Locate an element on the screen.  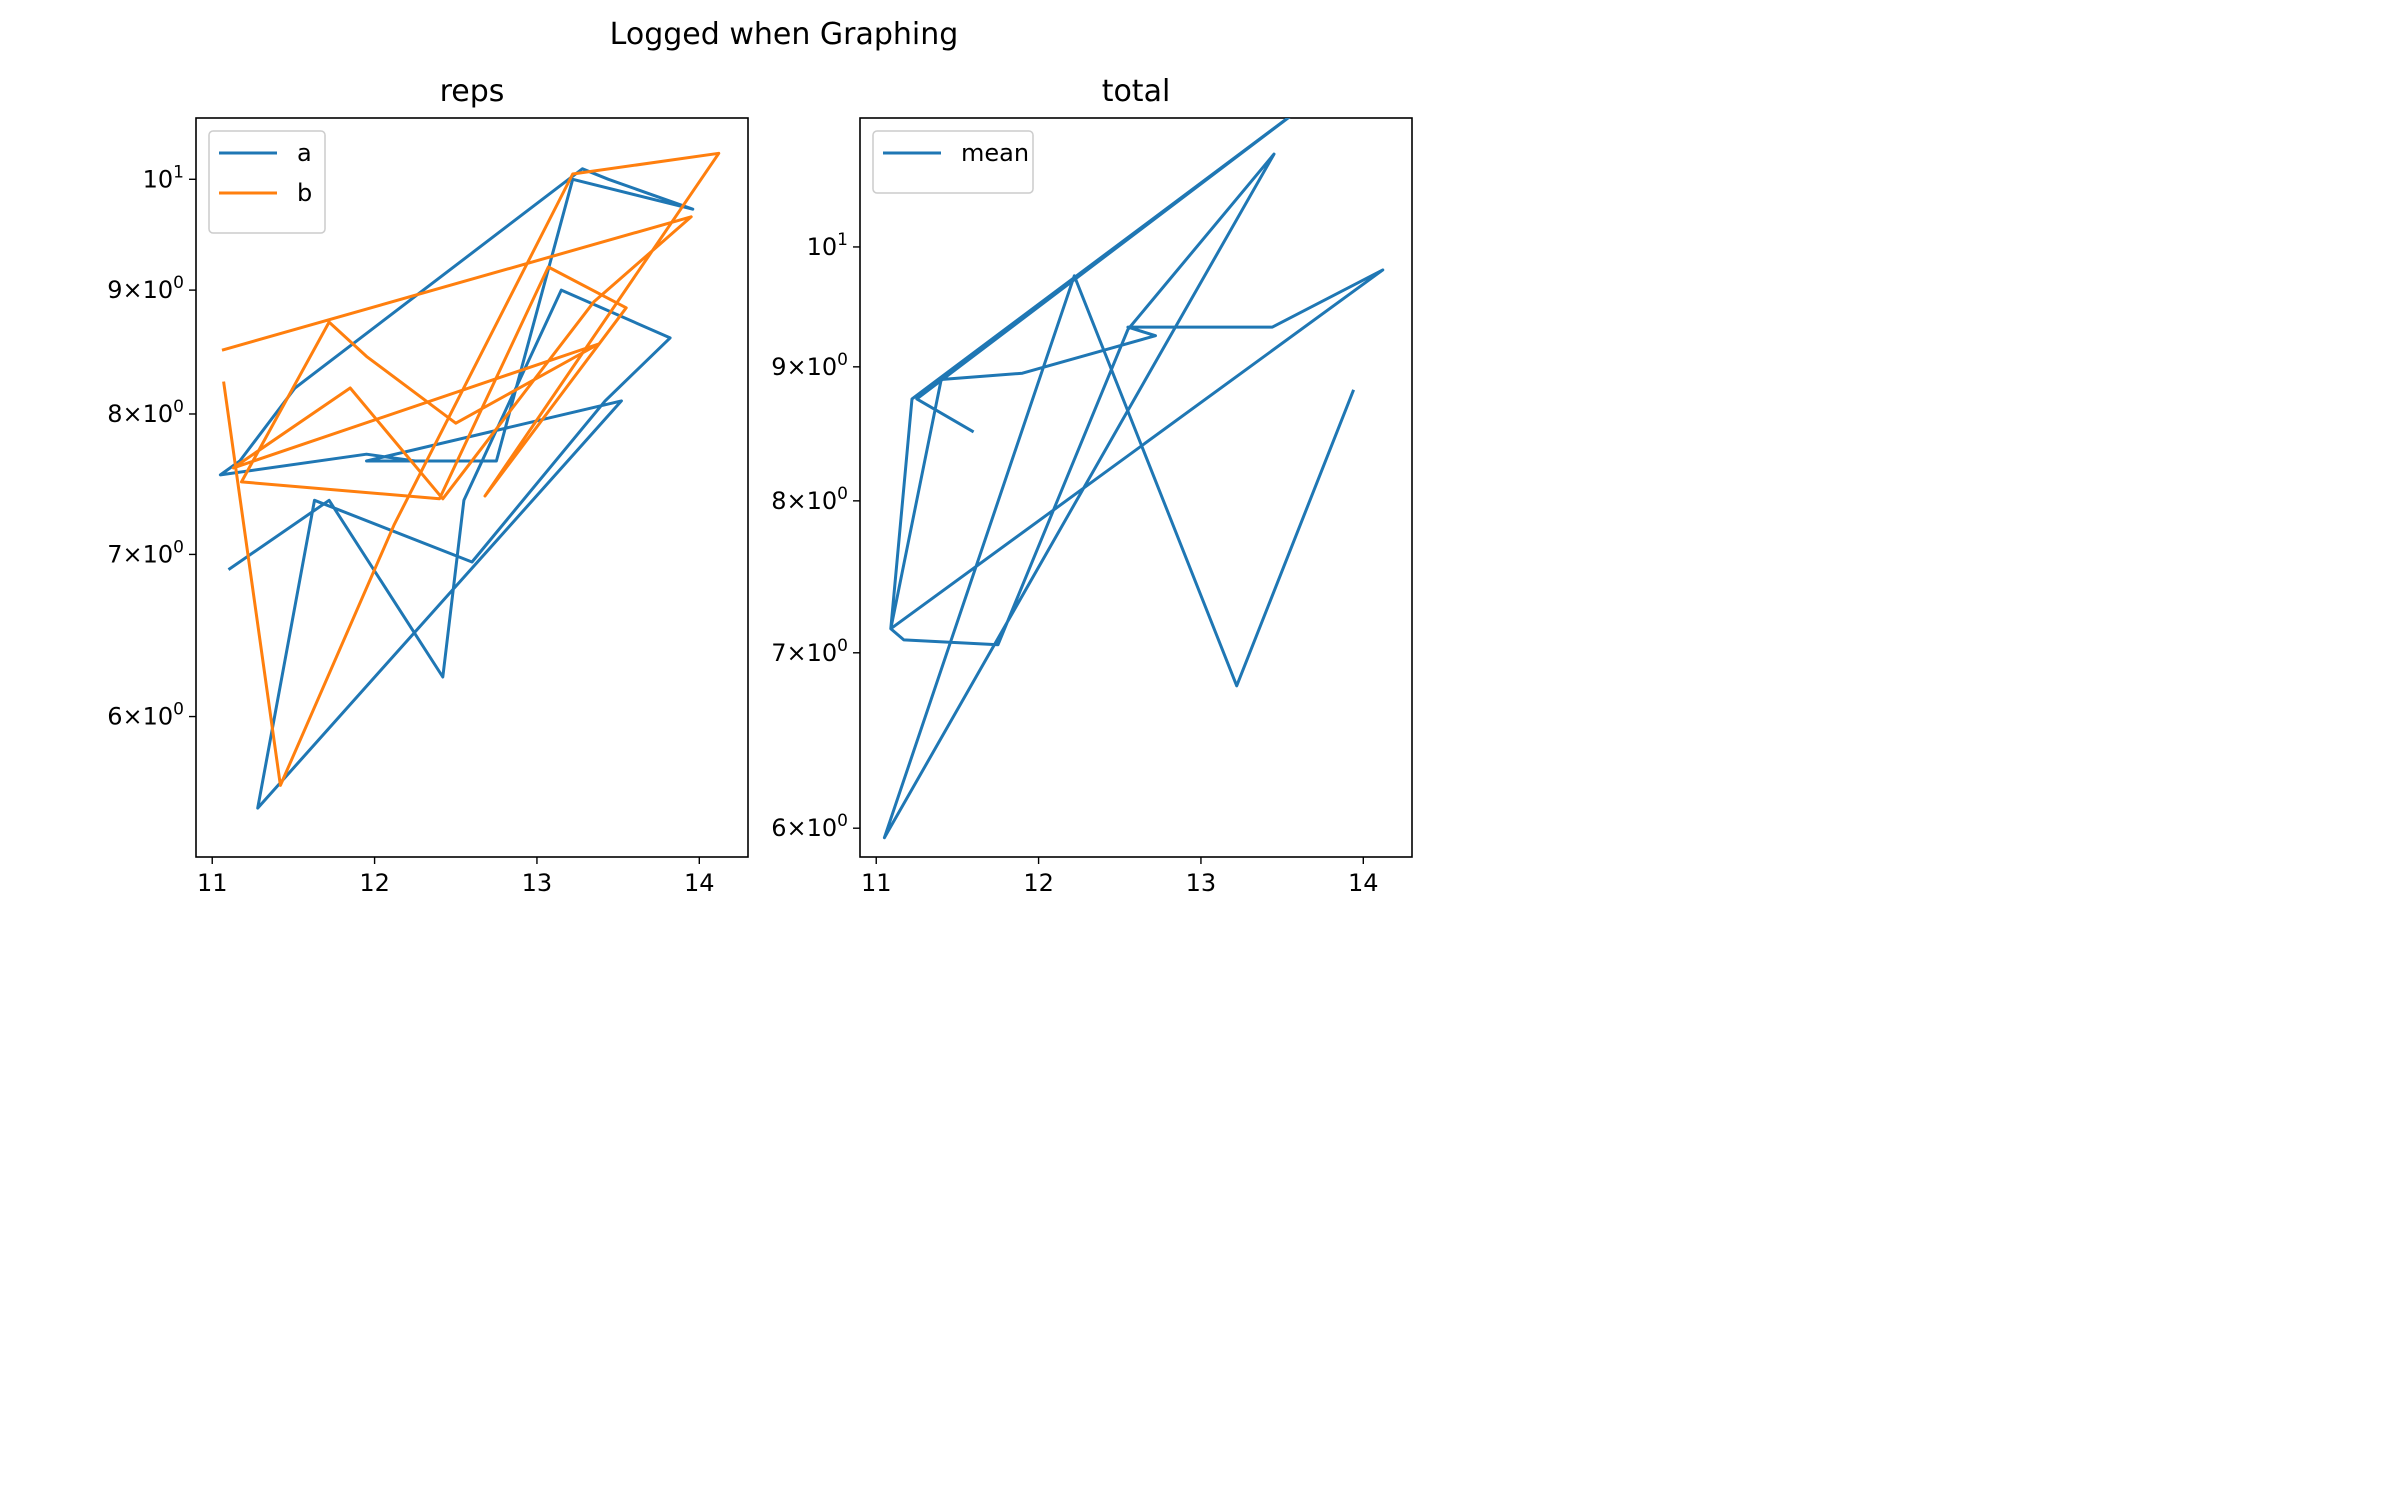
series-line-b is located at coordinates (471, 469).